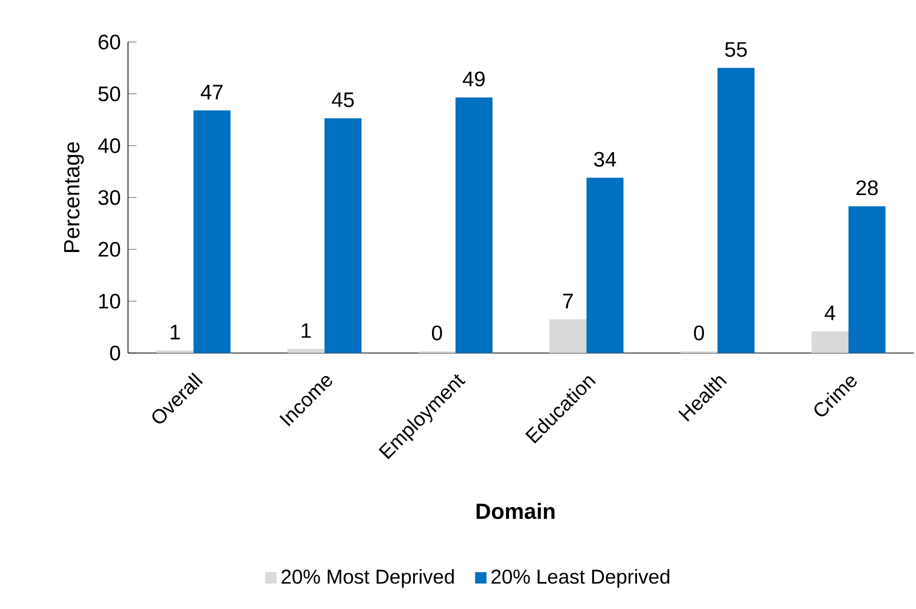 This screenshot has height=609, width=916. What do you see at coordinates (109, 249) in the screenshot?
I see `y-tick-label: 20` at bounding box center [109, 249].